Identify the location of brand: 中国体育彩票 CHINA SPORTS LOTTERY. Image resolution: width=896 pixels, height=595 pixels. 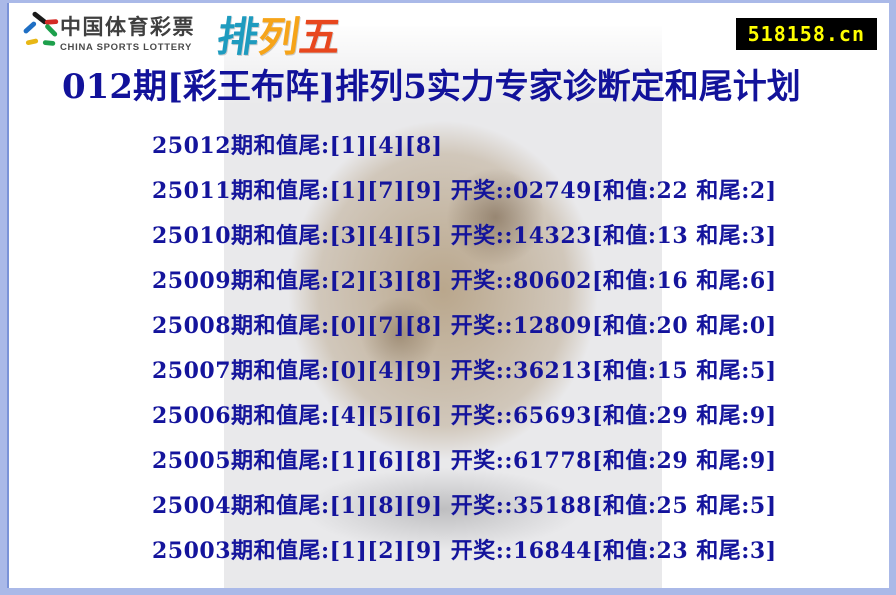
(127, 32).